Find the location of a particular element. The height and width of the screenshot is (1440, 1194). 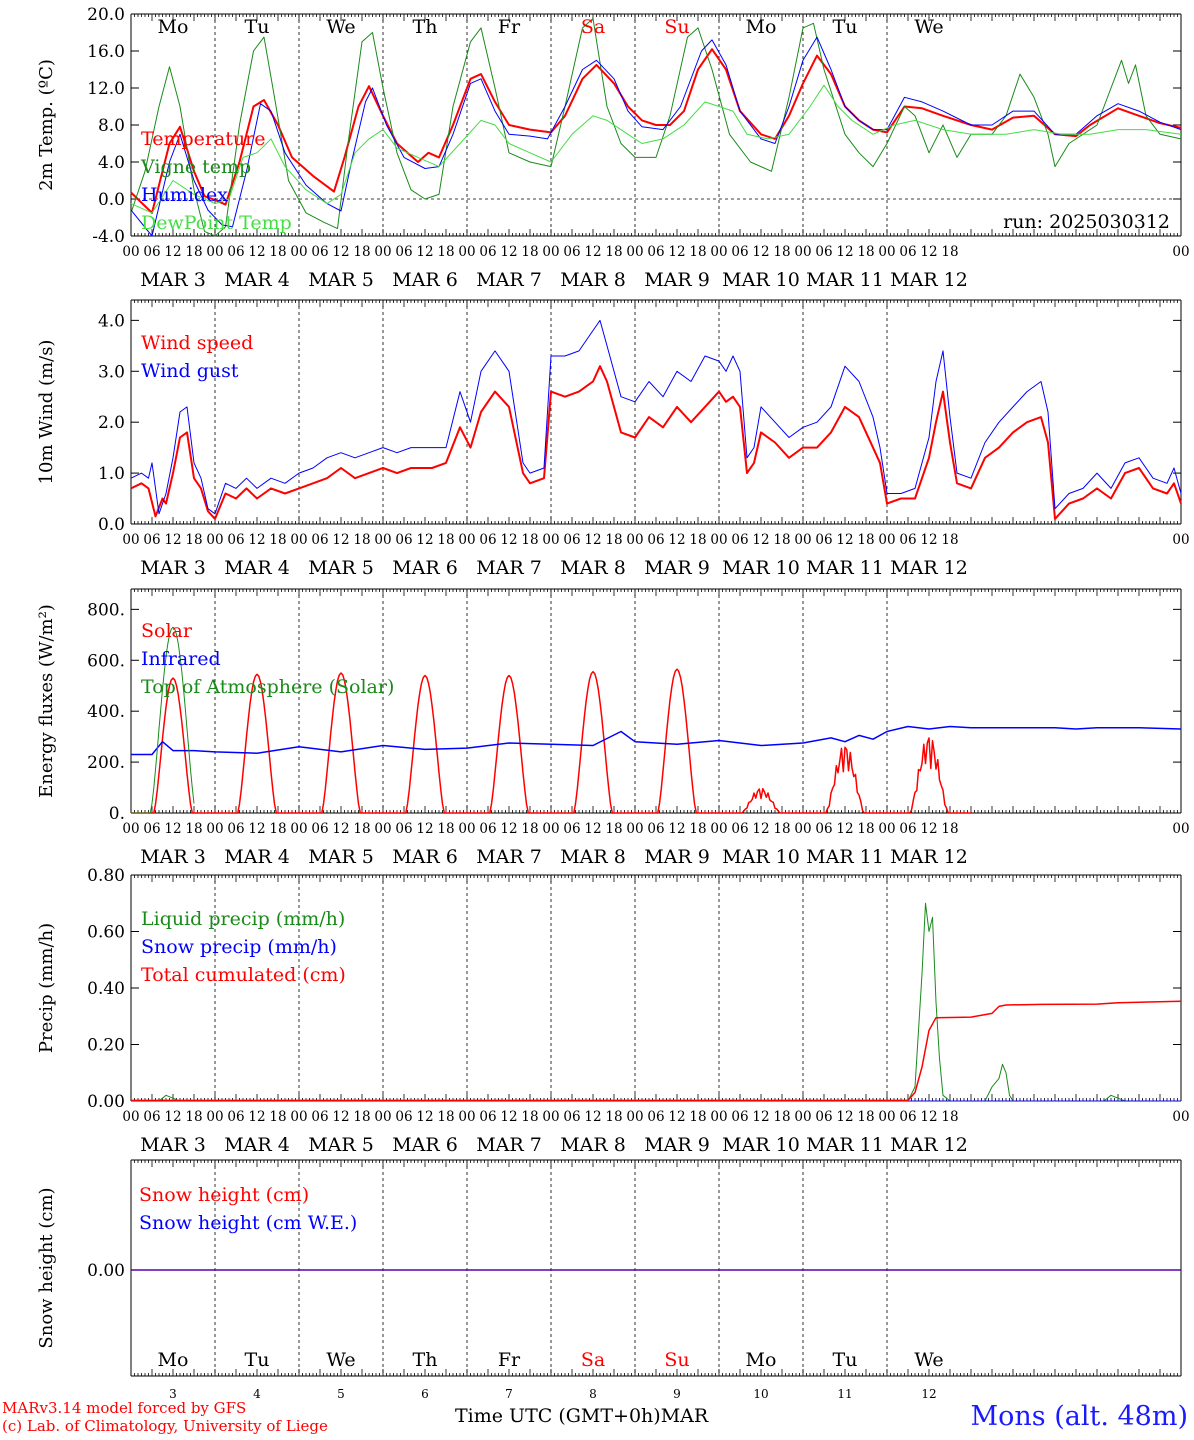

legend-entry: Humidex is located at coordinates (184, 195).